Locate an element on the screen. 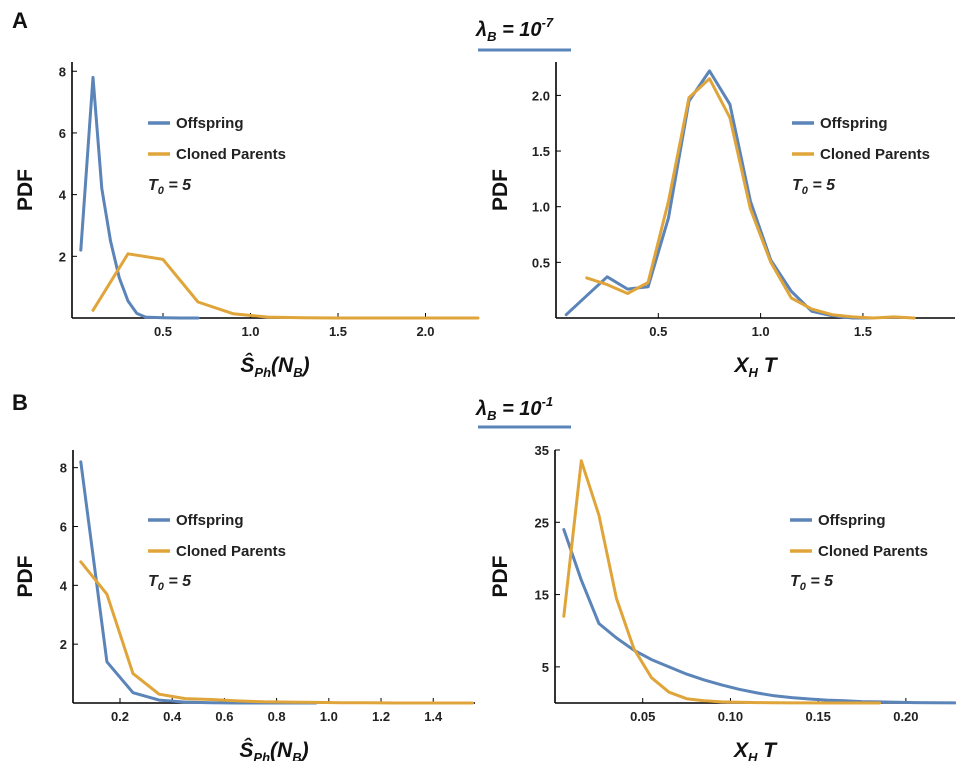  lambda-heading-b: λB = 10-1 is located at coordinates (523, 411).